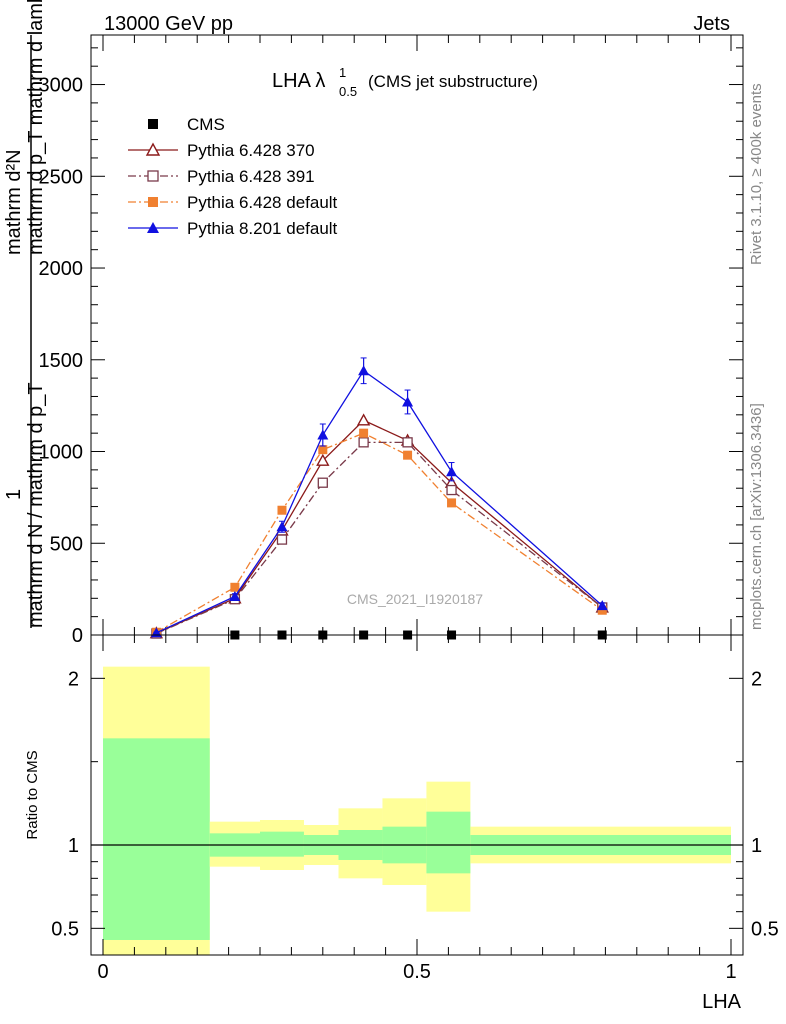 This screenshot has width=786, height=1024. Describe the element at coordinates (14, 494) in the screenshot. I see `ylabel-one: 1` at that location.